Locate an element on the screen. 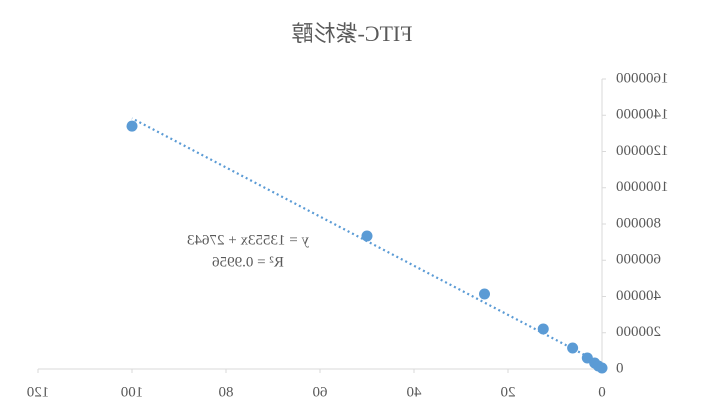  x-tick-label: 0 is located at coordinates (602, 392).